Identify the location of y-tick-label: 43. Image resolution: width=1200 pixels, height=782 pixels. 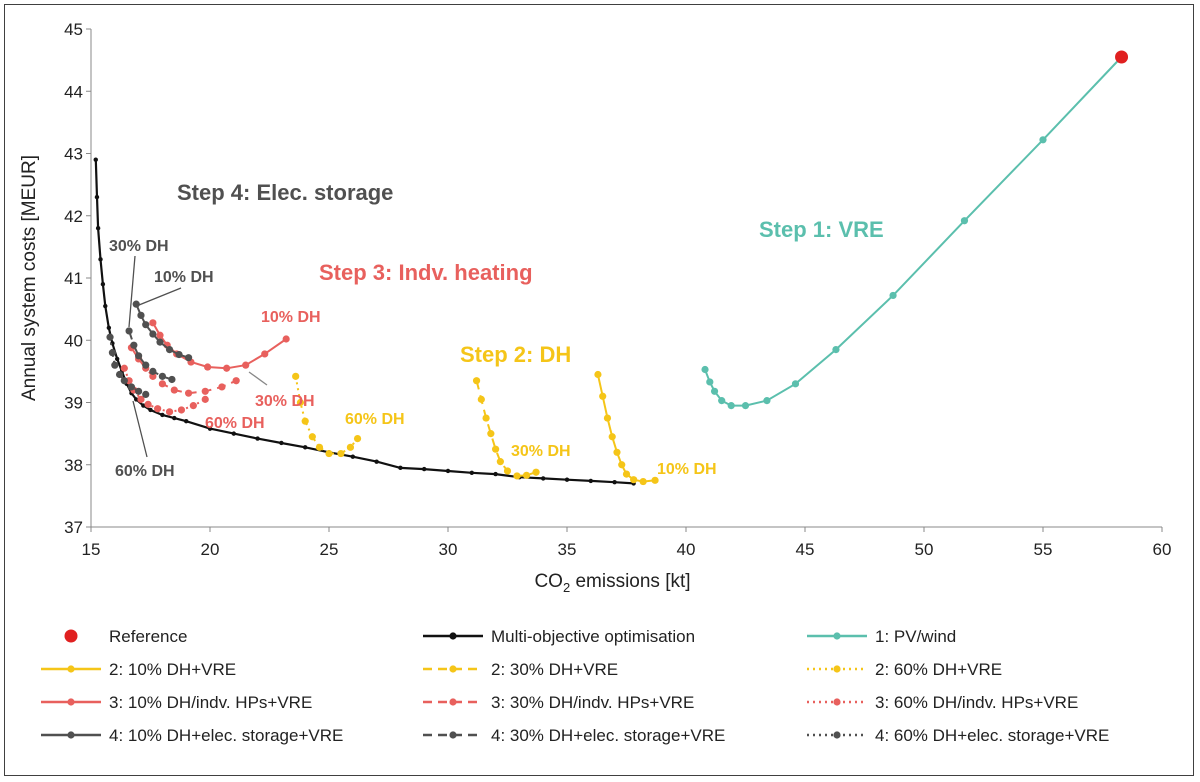
(73, 154).